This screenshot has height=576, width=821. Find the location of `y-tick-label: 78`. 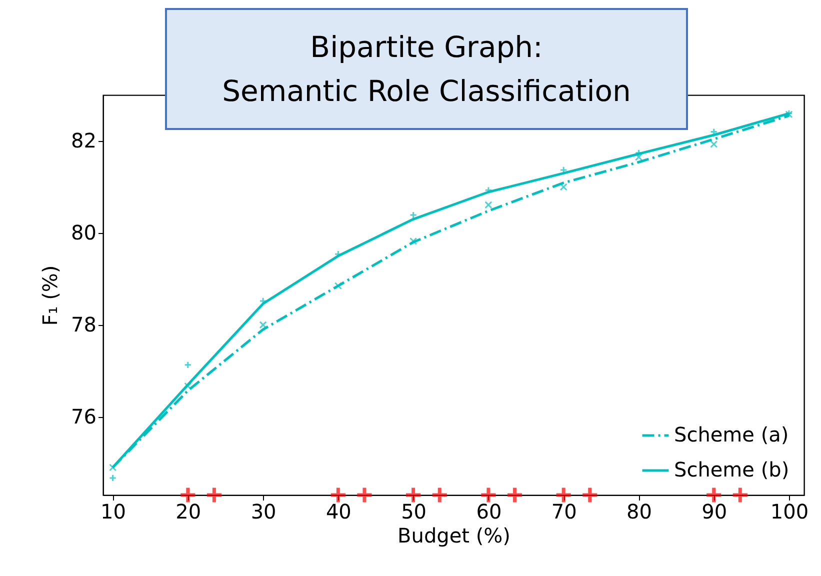

y-tick-label: 78 is located at coordinates (83, 324).